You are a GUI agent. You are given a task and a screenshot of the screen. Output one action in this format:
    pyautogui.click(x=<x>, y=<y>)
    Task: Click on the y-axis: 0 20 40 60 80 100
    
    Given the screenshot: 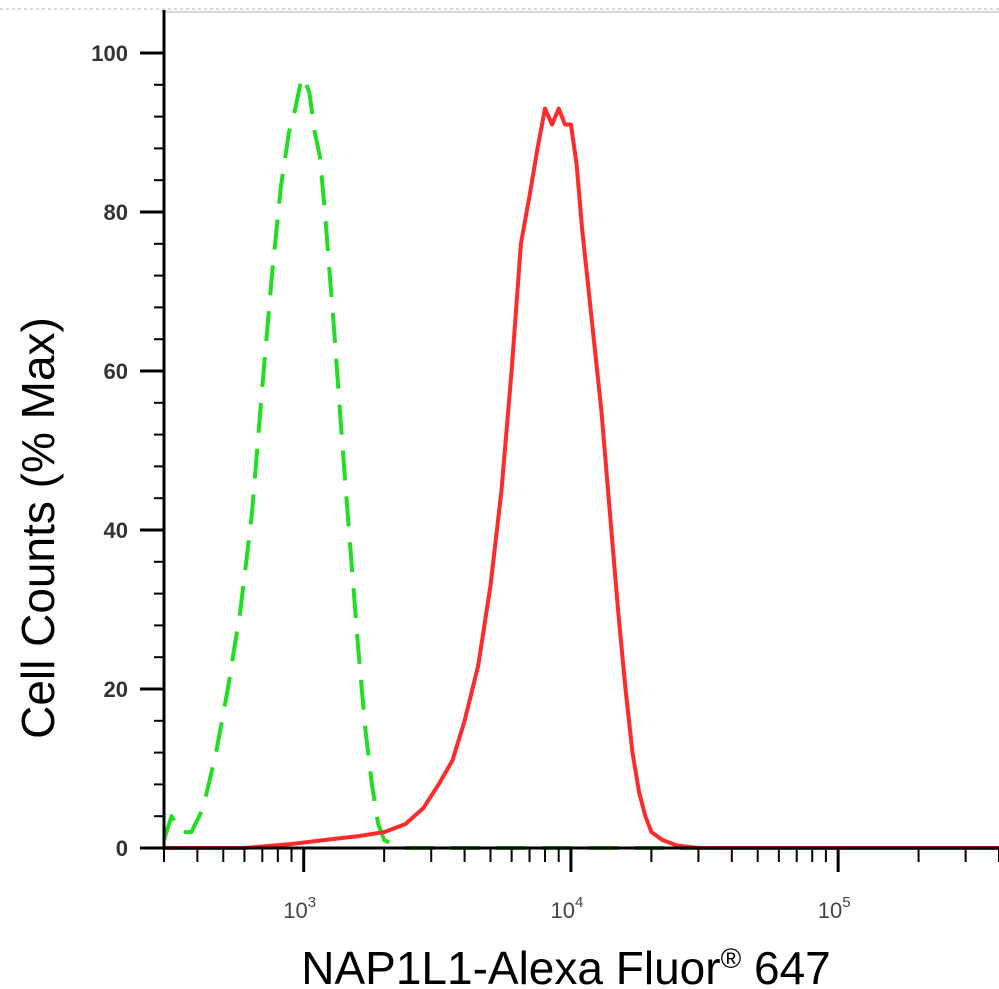 What is the action you would take?
    pyautogui.click(x=127, y=451)
    